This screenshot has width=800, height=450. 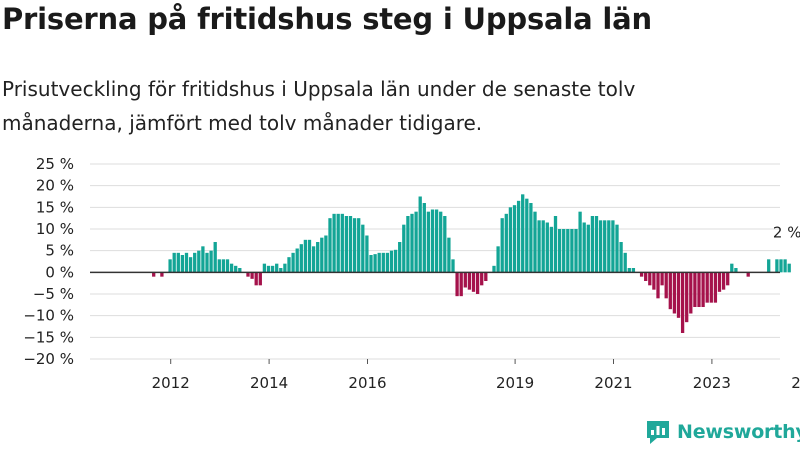 What do you see at coordinates (786, 232) in the screenshot?
I see `annotations: 2 %` at bounding box center [786, 232].